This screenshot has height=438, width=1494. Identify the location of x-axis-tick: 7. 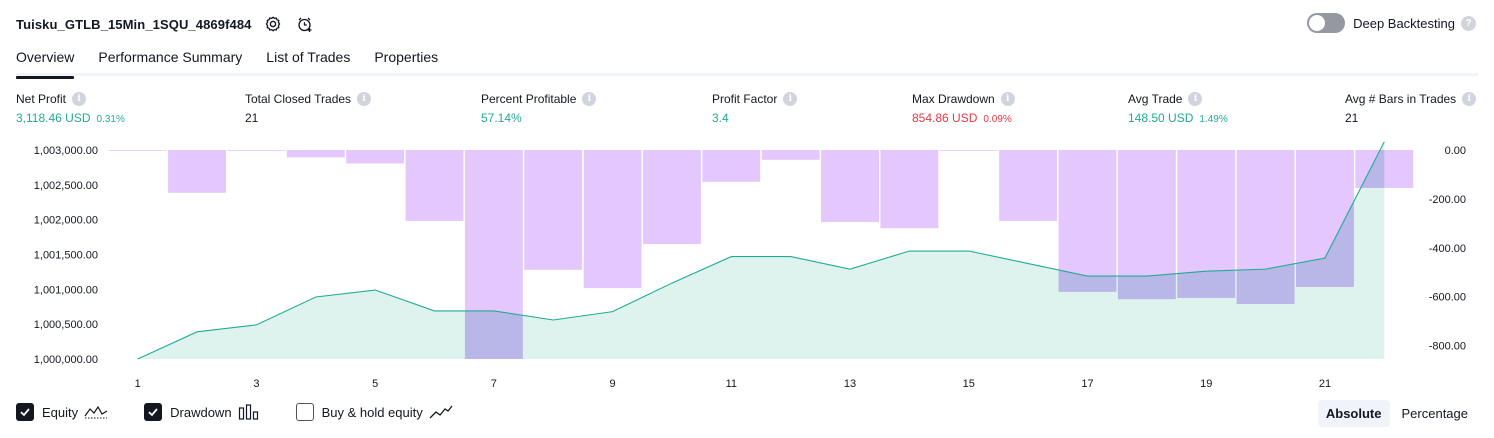
(494, 384).